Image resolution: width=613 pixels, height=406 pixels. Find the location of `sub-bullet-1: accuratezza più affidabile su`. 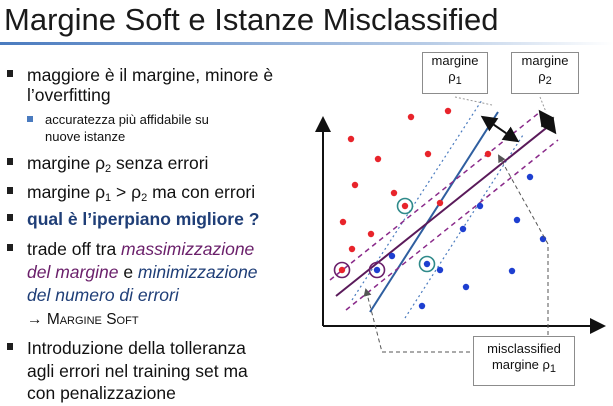

sub-bullet-1: accuratezza più affidabile su is located at coordinates (118, 120).